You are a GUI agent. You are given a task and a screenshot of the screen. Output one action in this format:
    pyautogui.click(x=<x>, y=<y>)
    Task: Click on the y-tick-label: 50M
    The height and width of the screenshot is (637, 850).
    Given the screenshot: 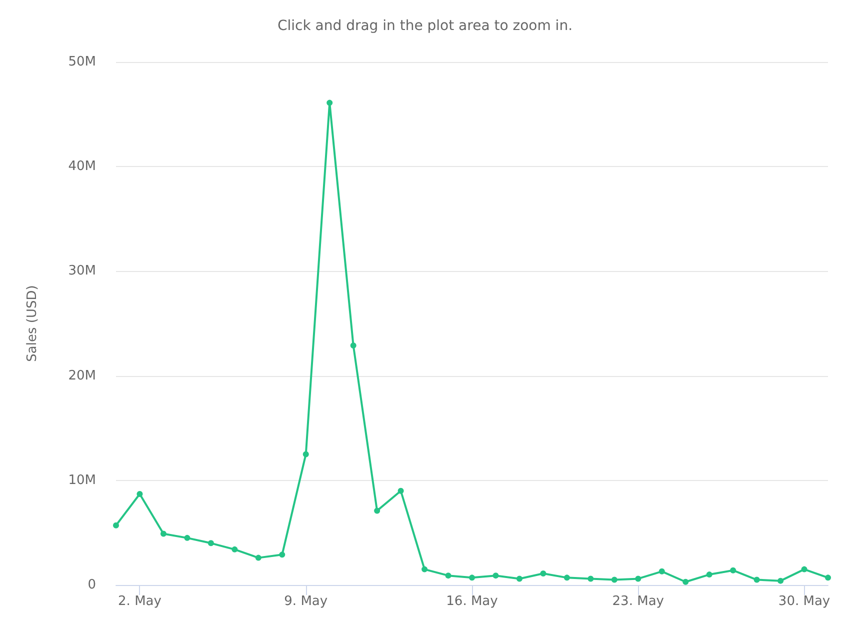 What is the action you would take?
    pyautogui.click(x=82, y=62)
    